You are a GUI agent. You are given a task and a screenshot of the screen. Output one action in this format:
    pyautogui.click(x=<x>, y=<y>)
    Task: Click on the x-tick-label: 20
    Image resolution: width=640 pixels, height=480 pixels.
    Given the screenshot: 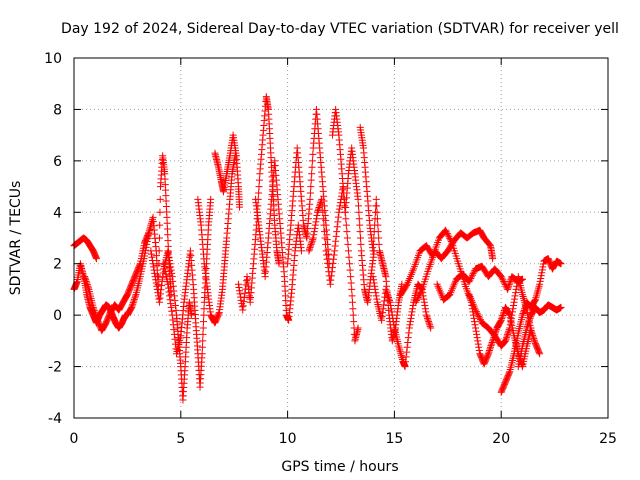 What is the action you would take?
    pyautogui.click(x=501, y=439)
    